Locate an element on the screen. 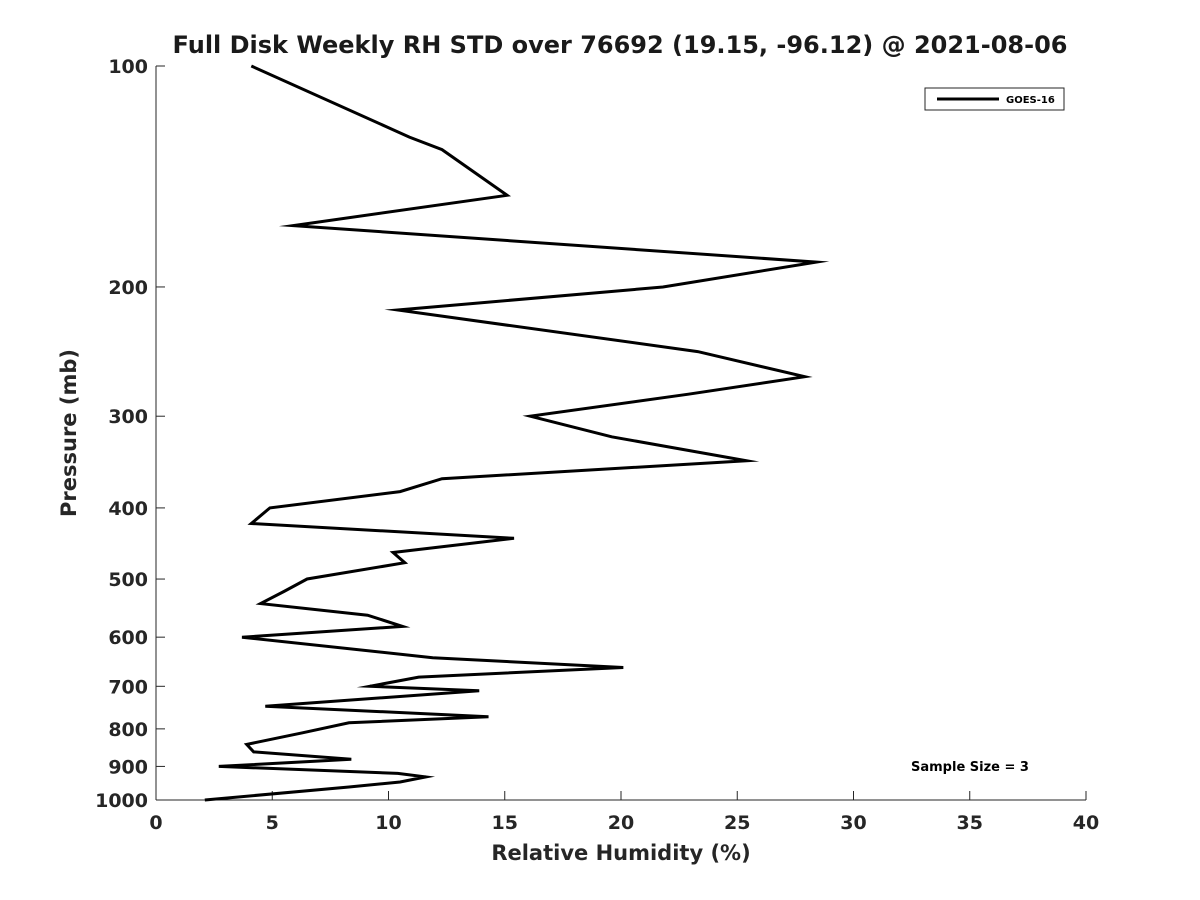 The height and width of the screenshot is (900, 1200). x-axis-ticks: 0 5 10 15 20 25 30 35 40 is located at coordinates (624, 812).